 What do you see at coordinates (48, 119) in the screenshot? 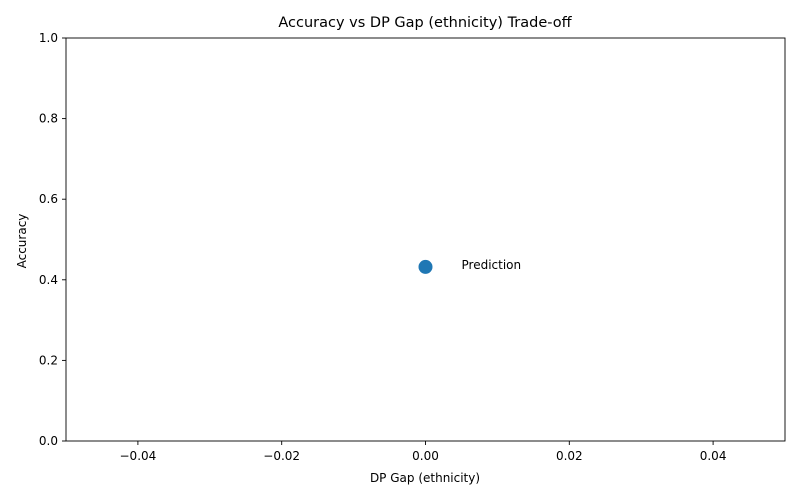
I see `y-tick-label: 0.8` at bounding box center [48, 119].